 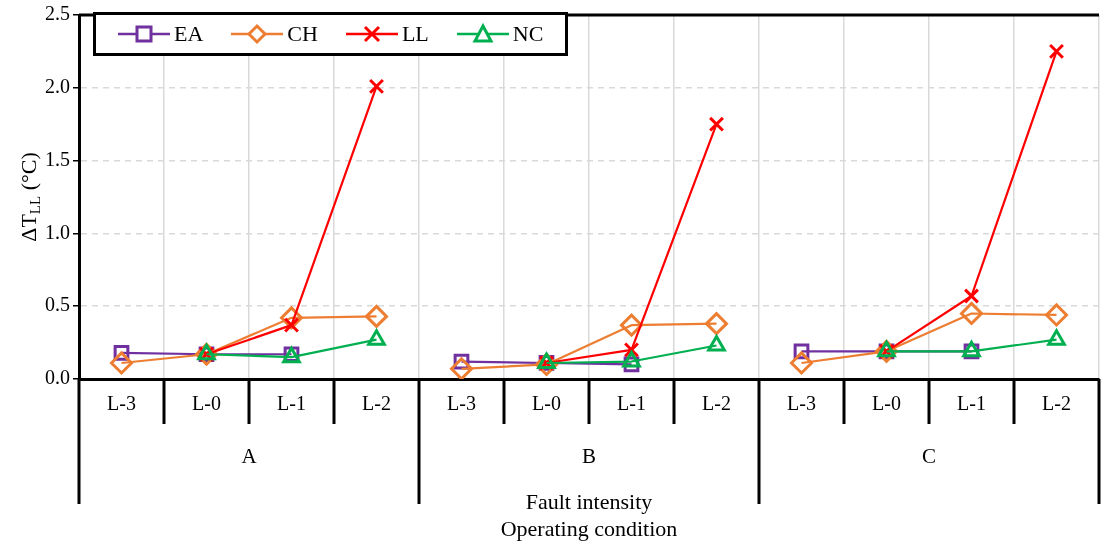 I want to click on x-axis-title: Fault intensity Operating condition, so click(x=589, y=515).